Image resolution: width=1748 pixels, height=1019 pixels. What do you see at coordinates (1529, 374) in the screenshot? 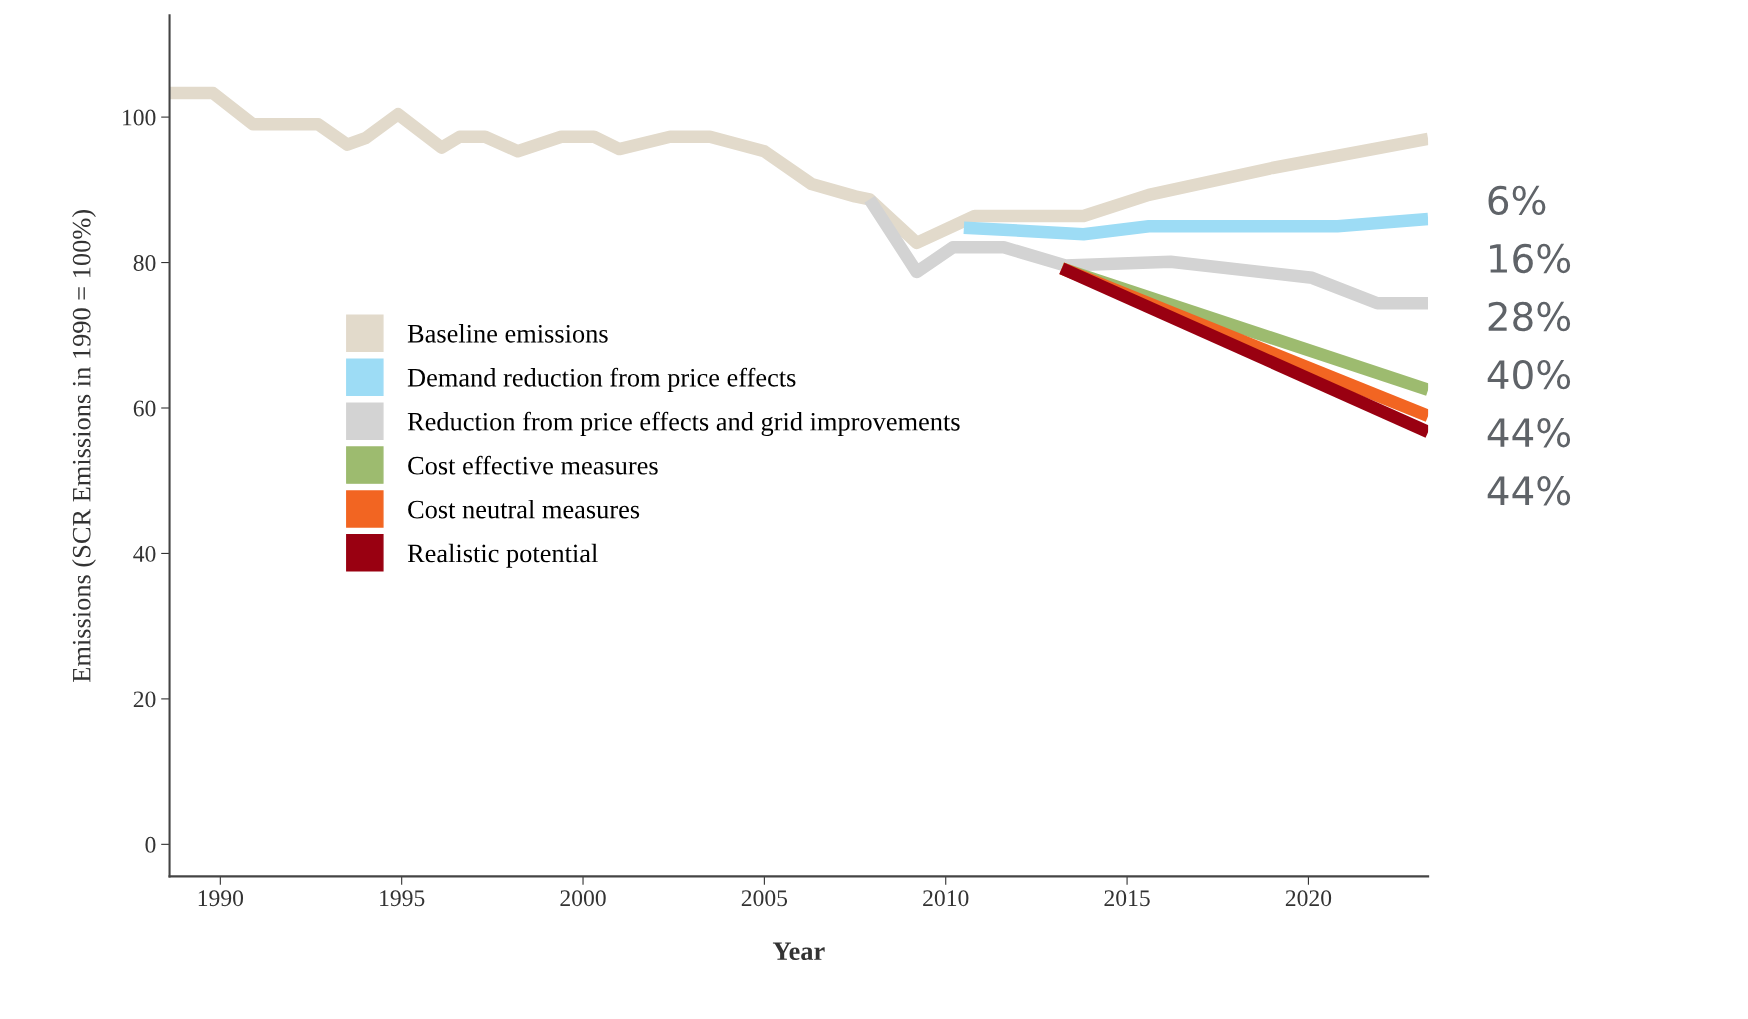
I see `text: 40%` at bounding box center [1529, 374].